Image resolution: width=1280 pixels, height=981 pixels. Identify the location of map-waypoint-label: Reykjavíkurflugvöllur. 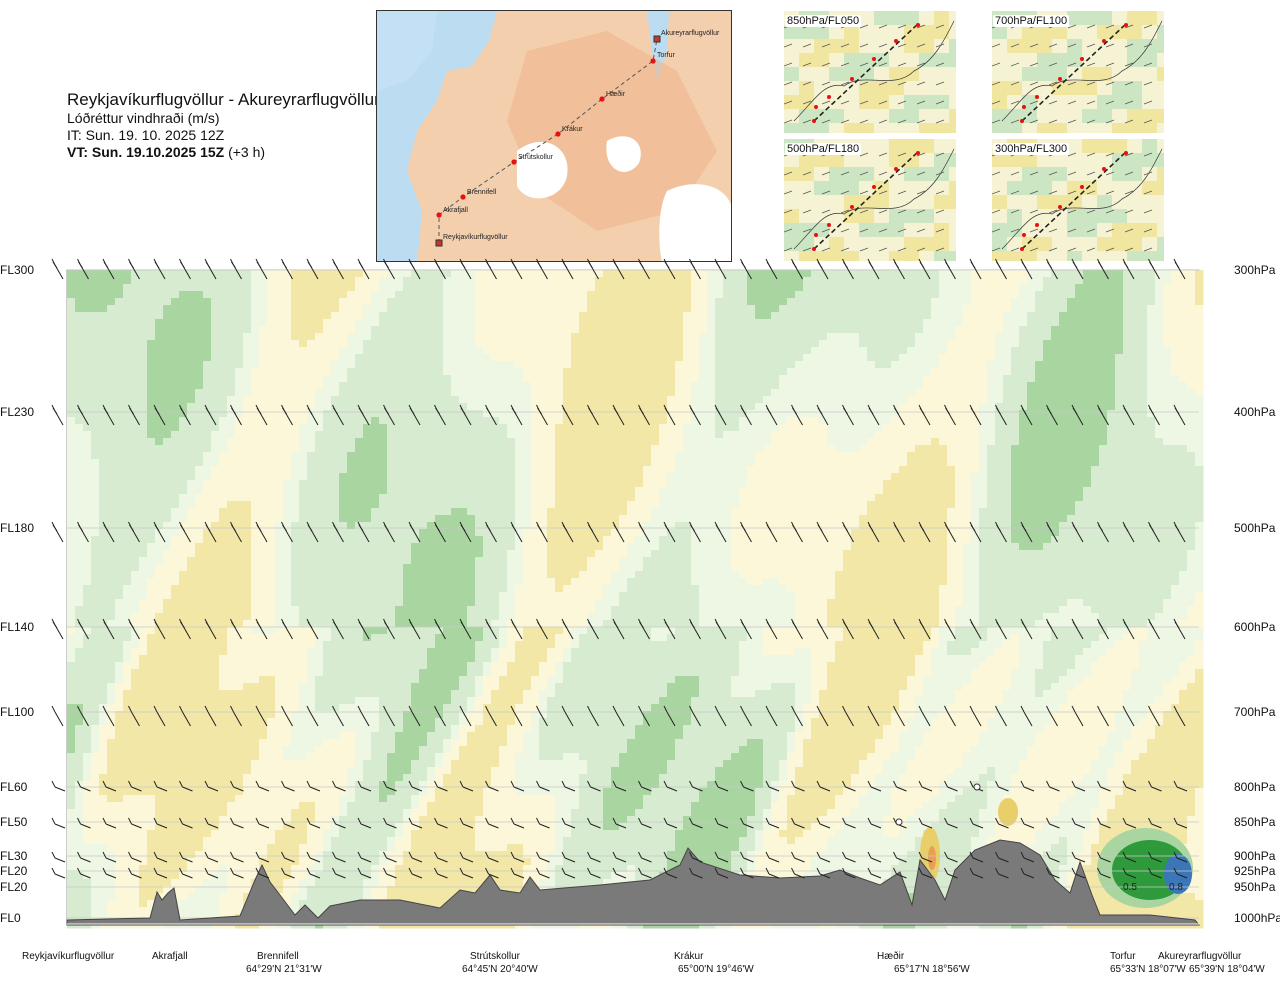
(475, 237).